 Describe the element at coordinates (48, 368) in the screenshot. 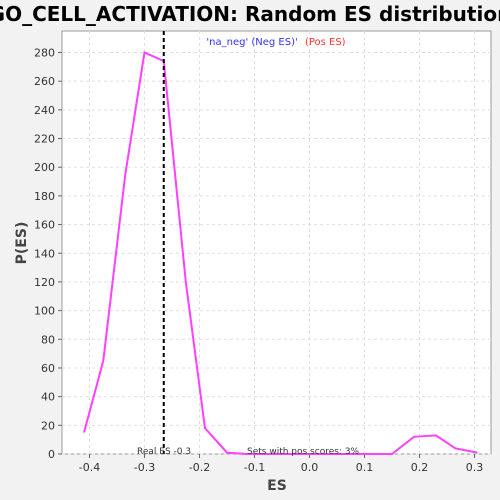

I see `y-tick-label: 60` at that location.